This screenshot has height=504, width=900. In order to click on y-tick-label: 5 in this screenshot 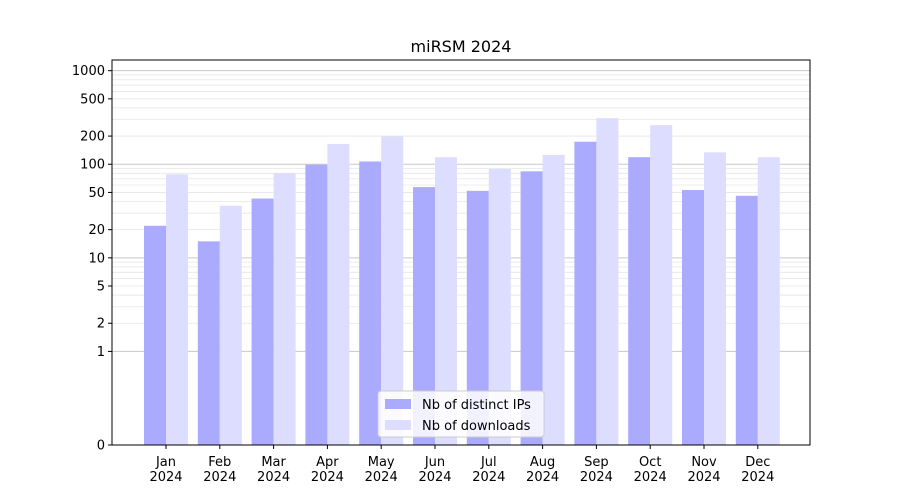, I will do `click(101, 287)`.